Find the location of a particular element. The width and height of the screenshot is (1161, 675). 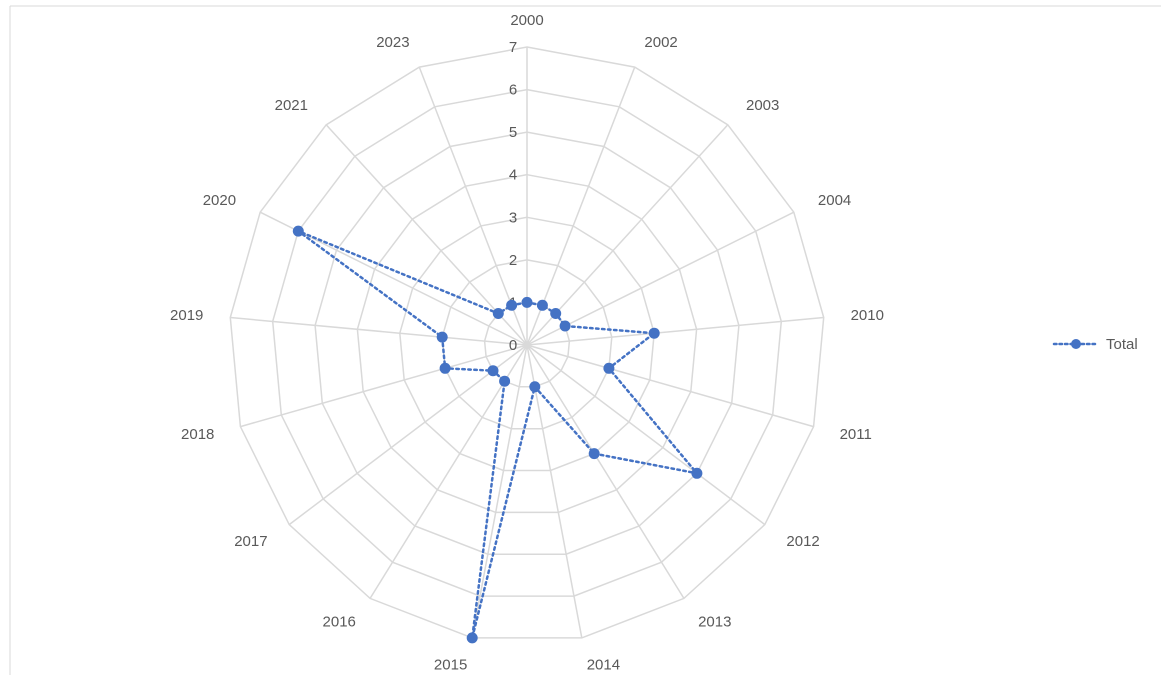

data-point-2021 is located at coordinates (498, 313).